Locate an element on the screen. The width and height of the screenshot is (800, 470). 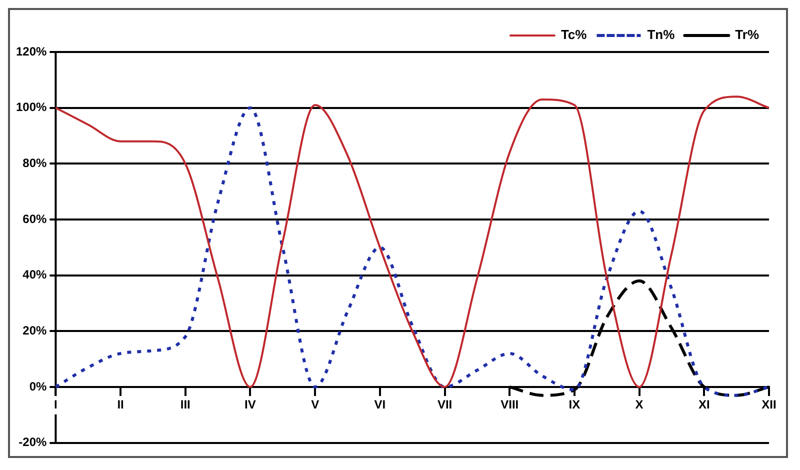
x-tick-label: VIII is located at coordinates (509, 404).